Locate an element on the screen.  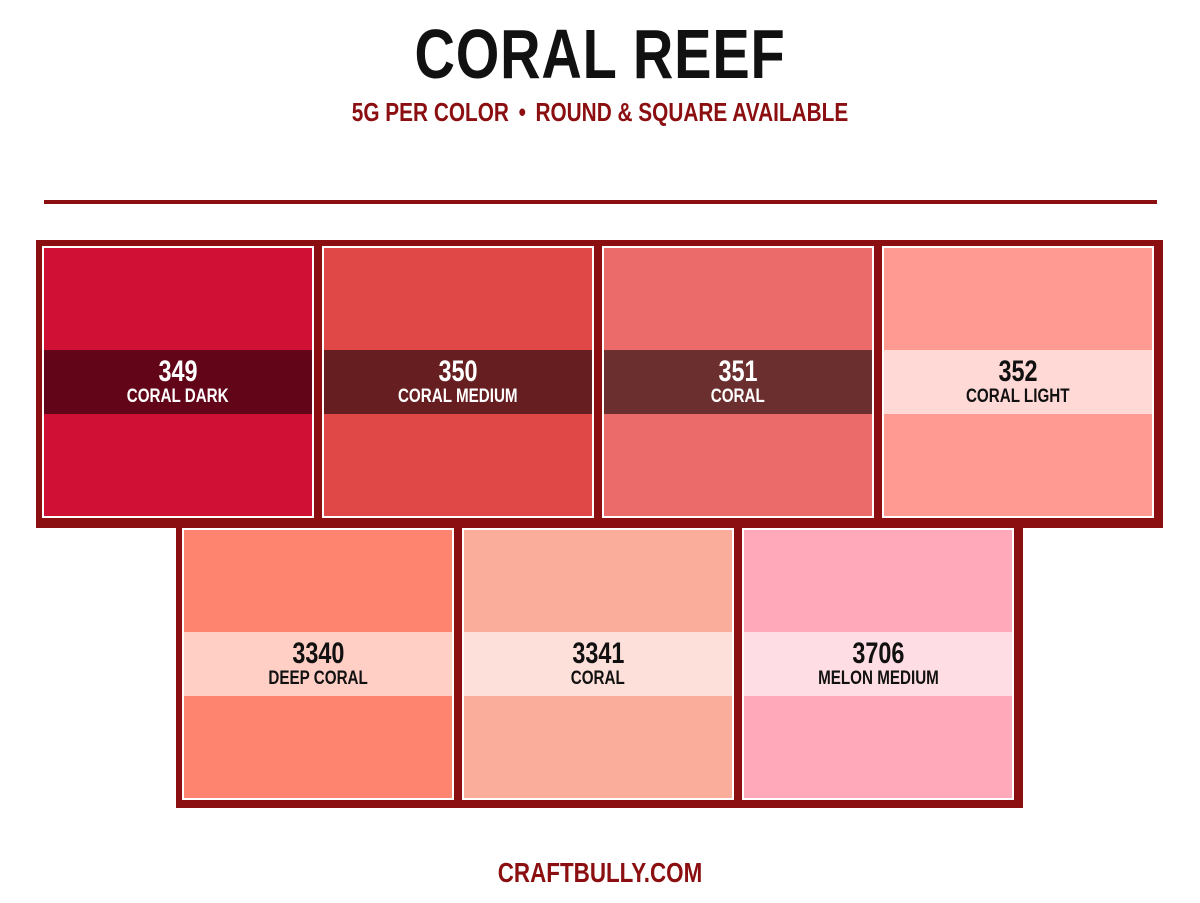
swatch-349: 349 CORAL DARK is located at coordinates (178, 382).